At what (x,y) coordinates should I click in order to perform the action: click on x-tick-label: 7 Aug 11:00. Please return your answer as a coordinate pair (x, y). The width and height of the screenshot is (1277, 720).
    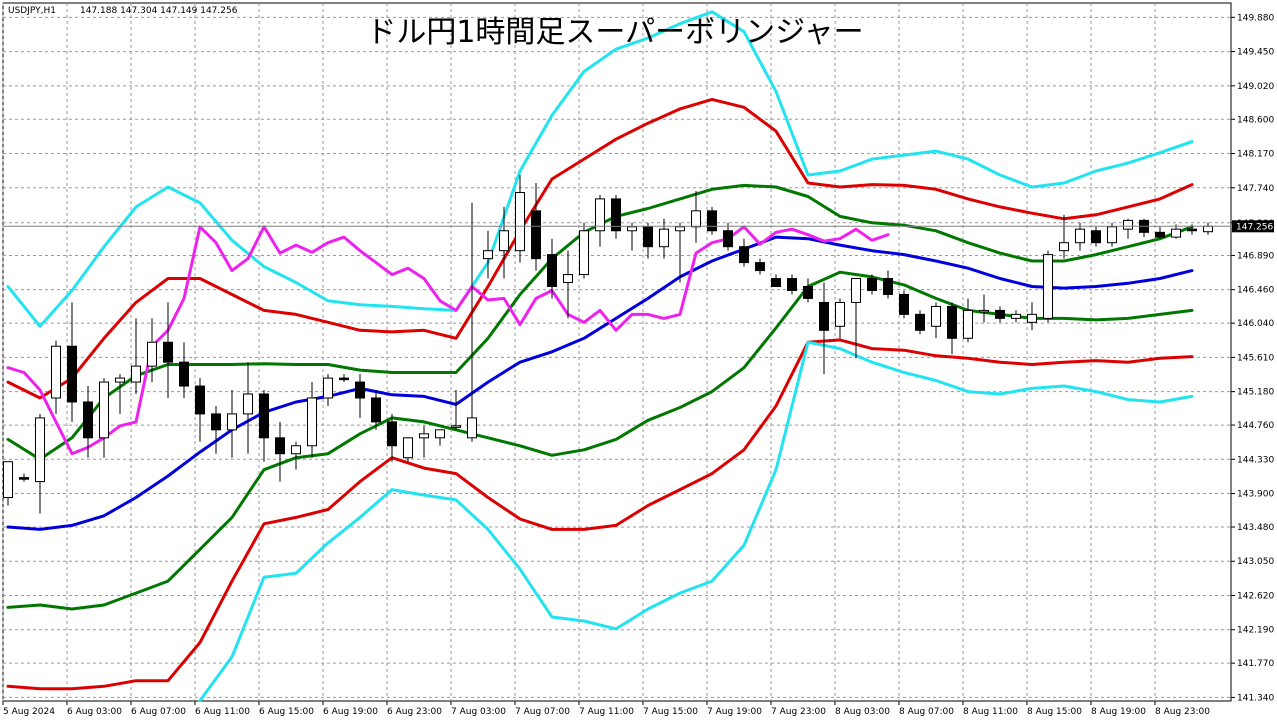
    Looking at the image, I should click on (606, 712).